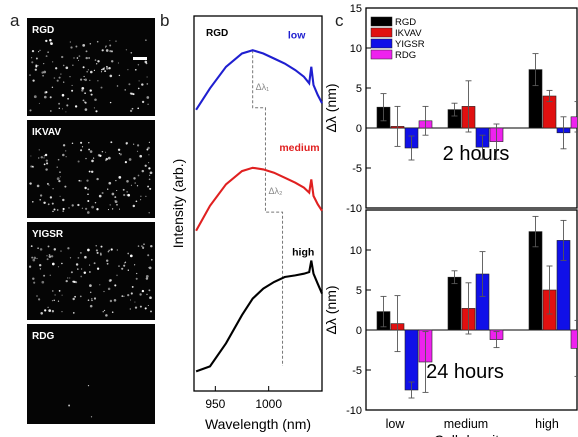 The image size is (578, 437). Describe the element at coordinates (263, 87) in the screenshot. I see `delta-lambda-1-label: Δλ₁` at that location.